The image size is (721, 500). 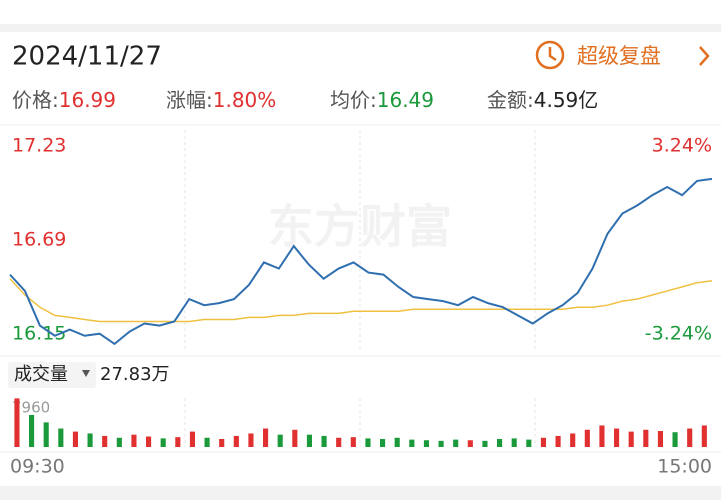 What do you see at coordinates (31, 408) in the screenshot?
I see `y-tick-label: 7960` at bounding box center [31, 408].